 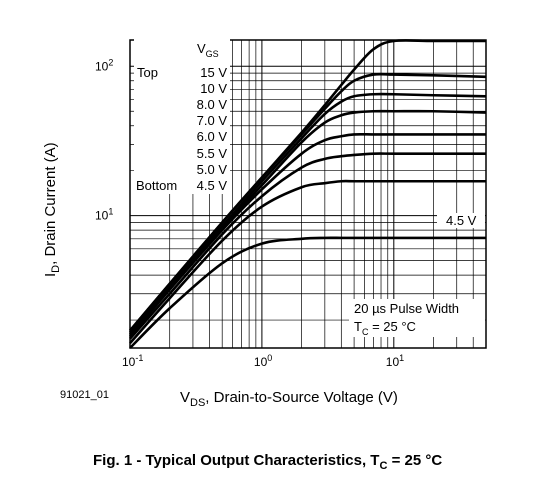 What do you see at coordinates (132, 361) in the screenshot?
I see `x-tick-label: 10⁻¹` at bounding box center [132, 361].